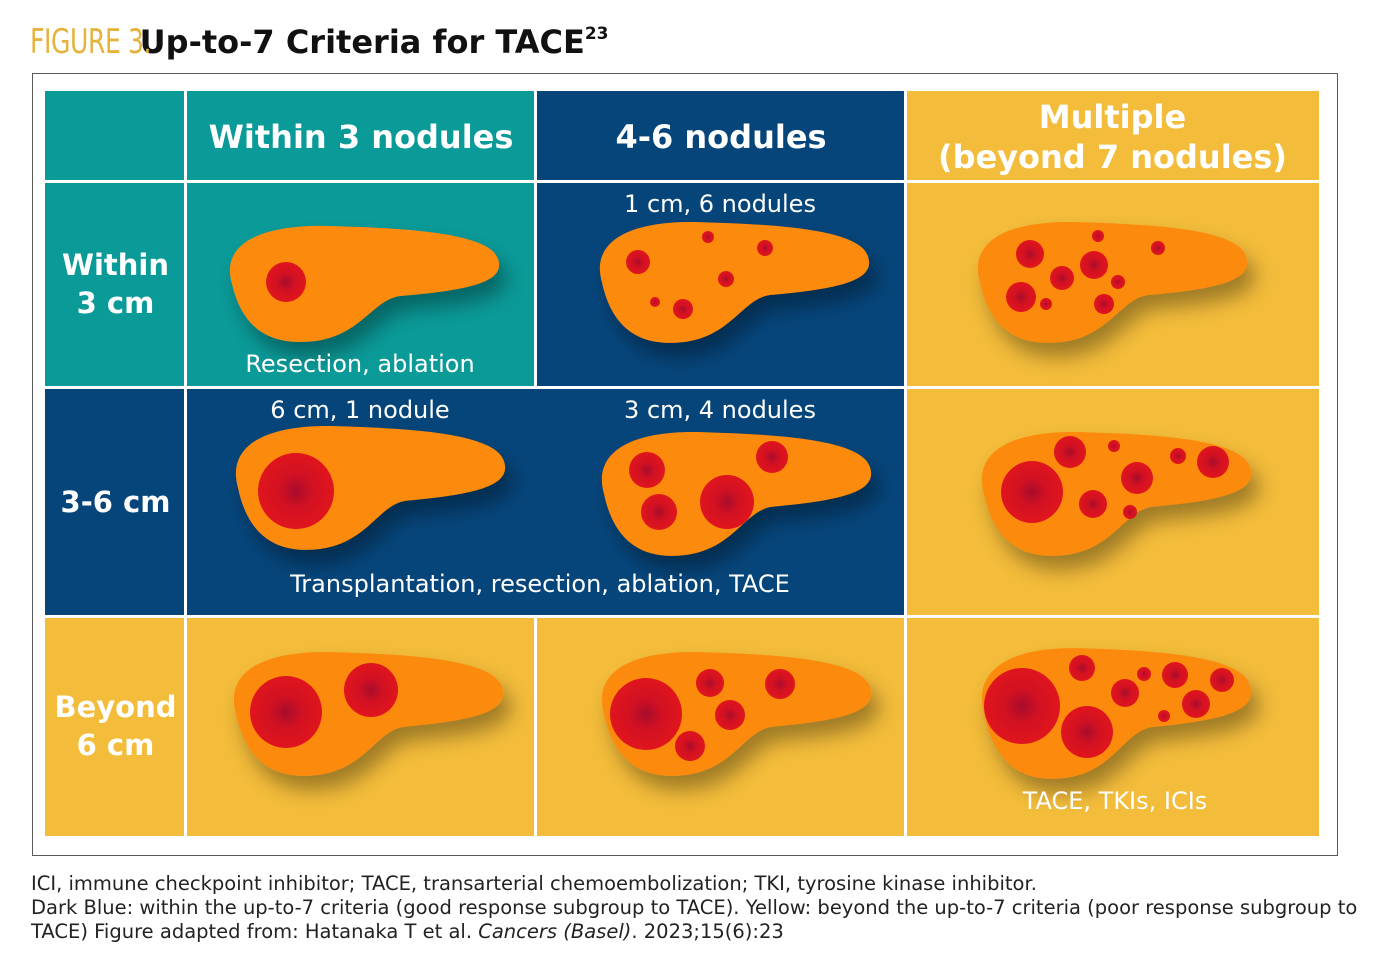 Image resolution: width=1376 pixels, height=974 pixels. What do you see at coordinates (115, 136) in the screenshot?
I see `corner-cell` at bounding box center [115, 136].